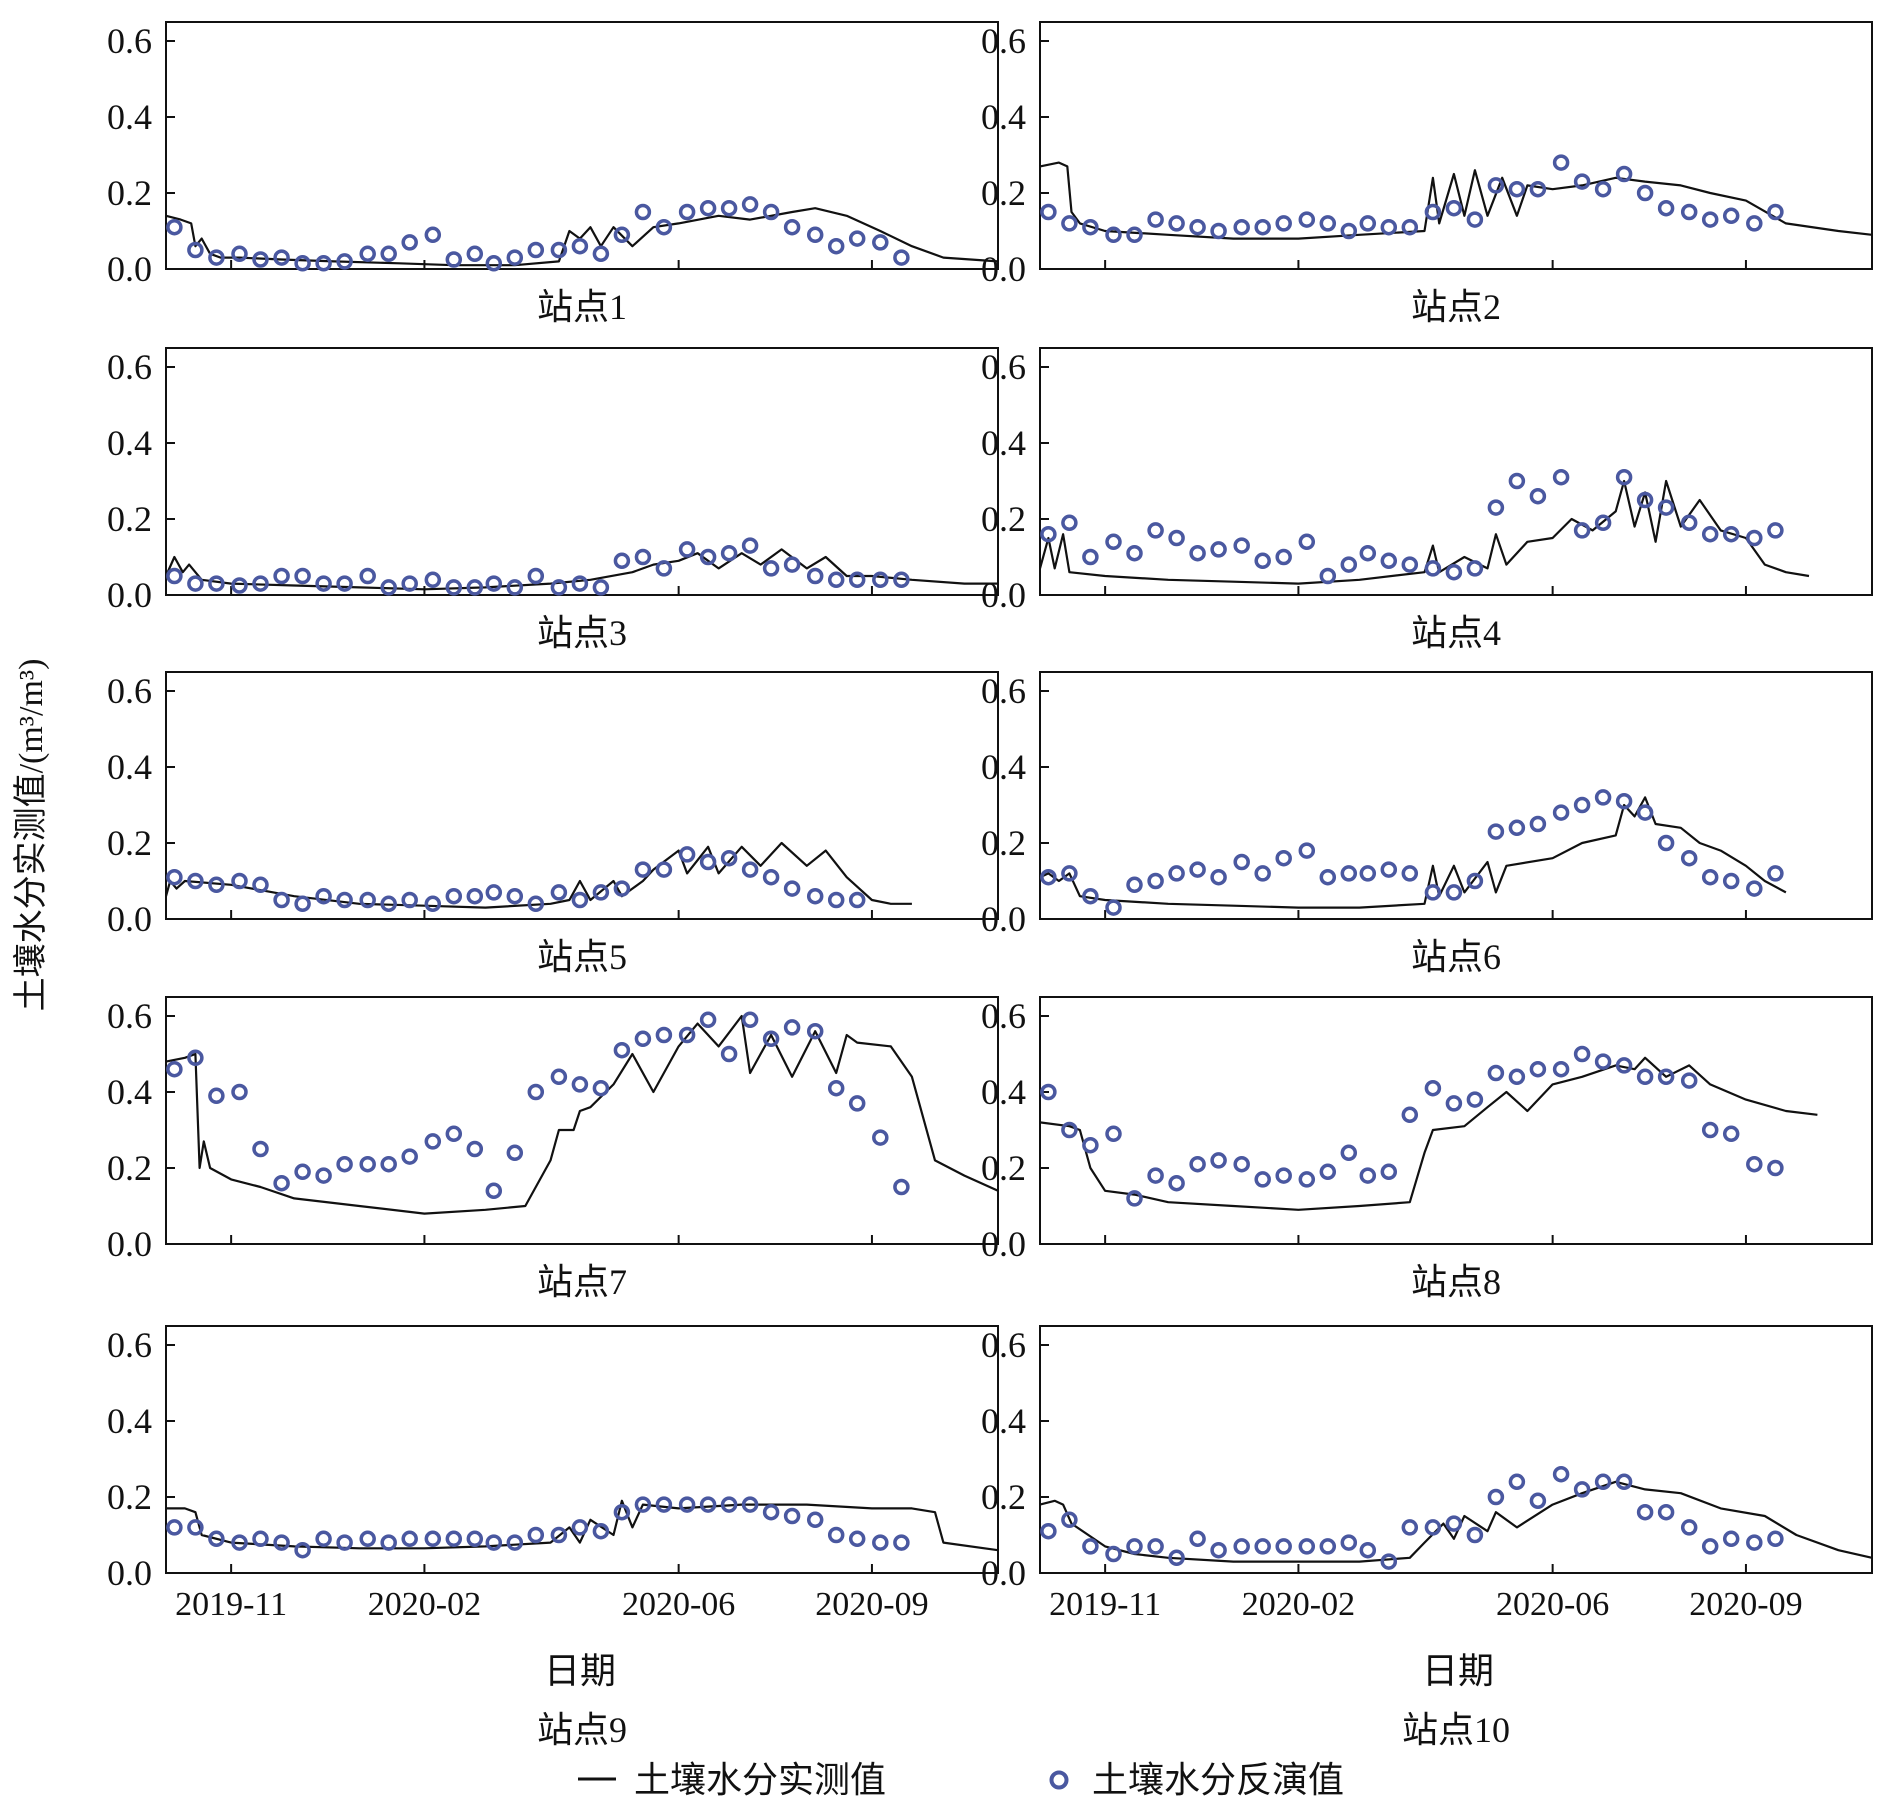 Image resolution: width=1890 pixels, height=1811 pixels. Describe the element at coordinates (582, 1730) in the screenshot. I see `panel-title: 站点9` at that location.